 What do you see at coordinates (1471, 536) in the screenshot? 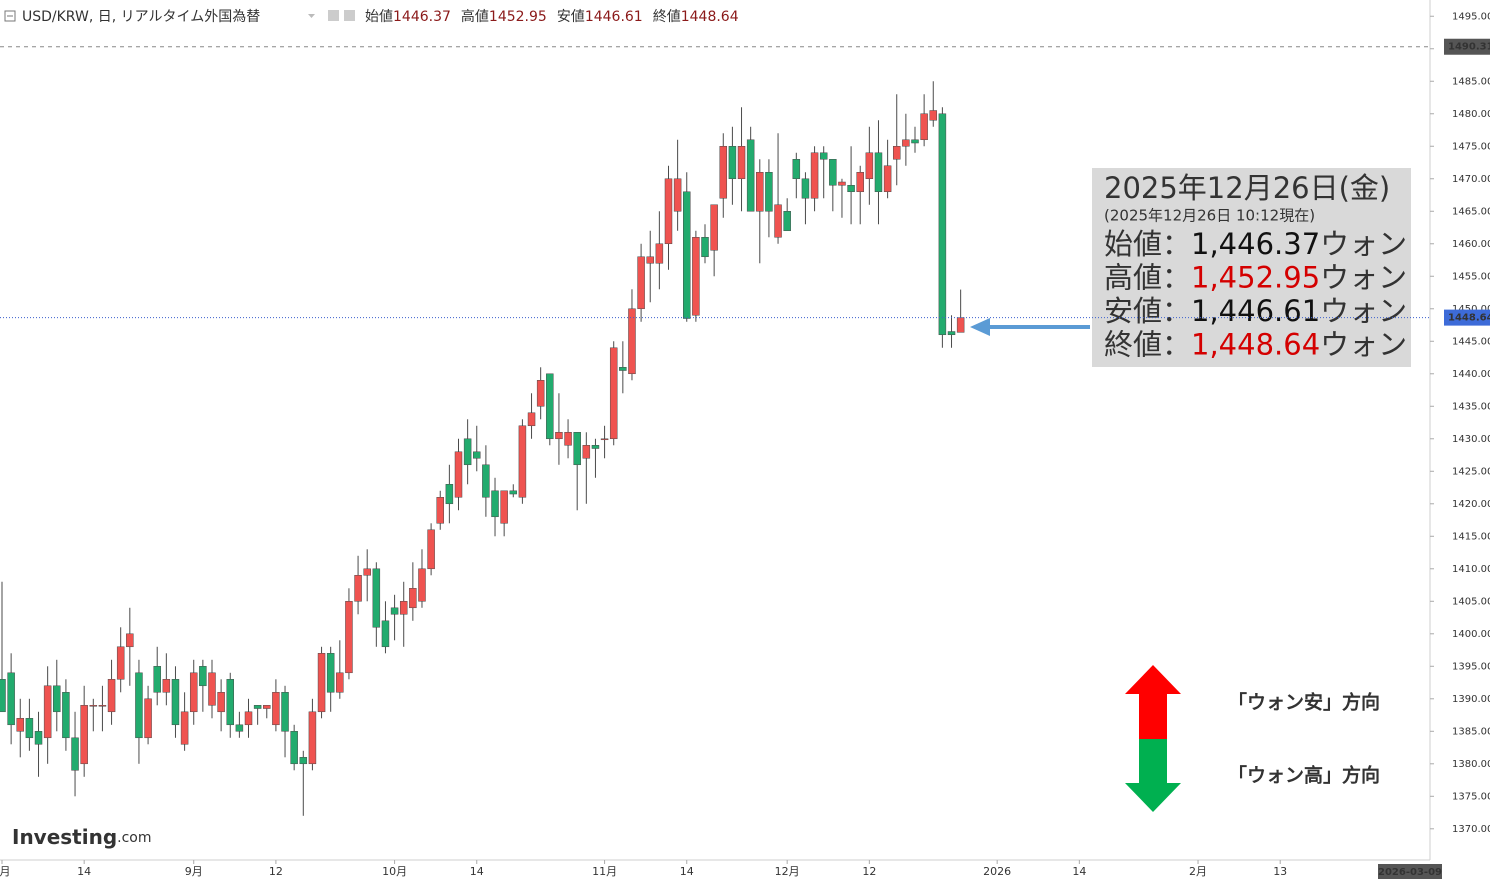
I see `y-tick-label: 1415.00` at bounding box center [1471, 536].